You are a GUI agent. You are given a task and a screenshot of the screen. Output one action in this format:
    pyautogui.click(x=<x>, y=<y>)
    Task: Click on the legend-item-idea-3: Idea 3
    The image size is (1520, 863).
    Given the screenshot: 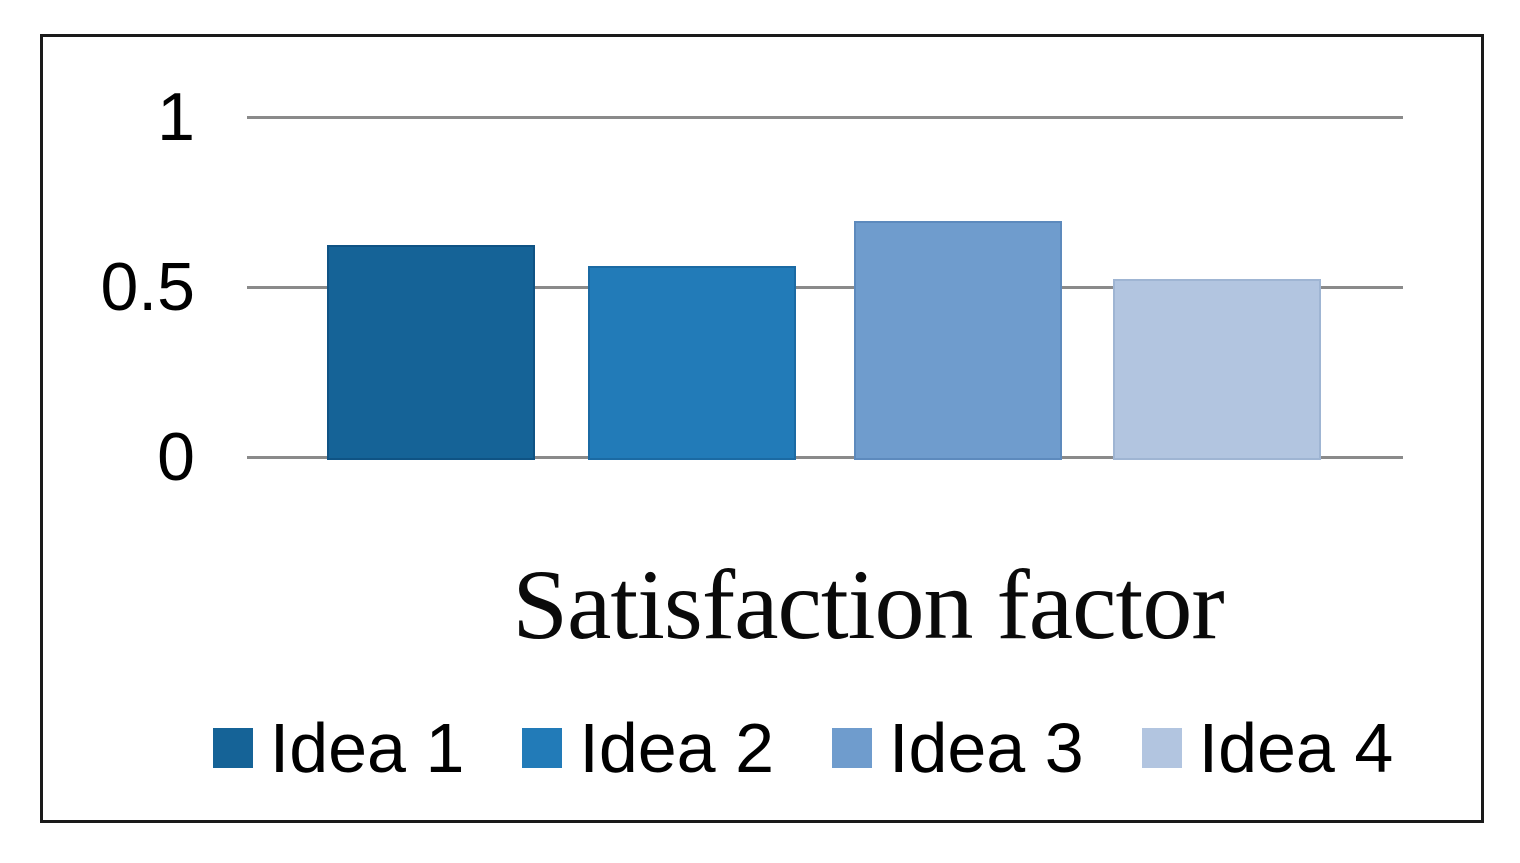 What is the action you would take?
    pyautogui.click(x=958, y=748)
    